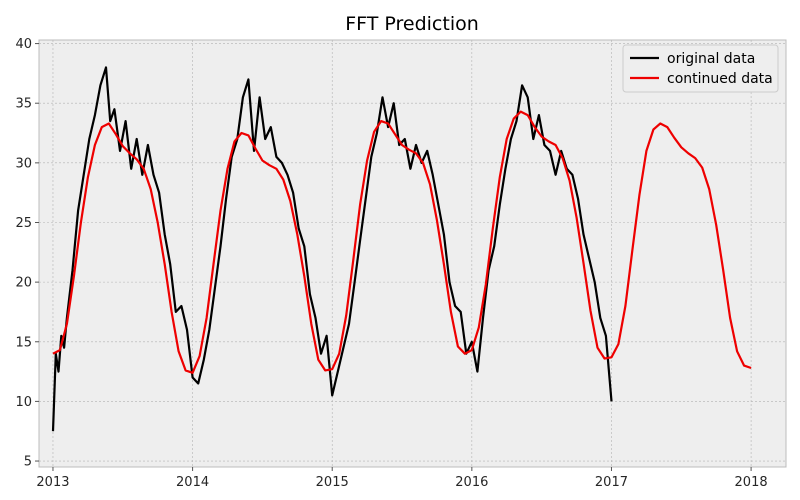  What do you see at coordinates (23, 283) in the screenshot?
I see `y-tick-label: 20` at bounding box center [23, 283].